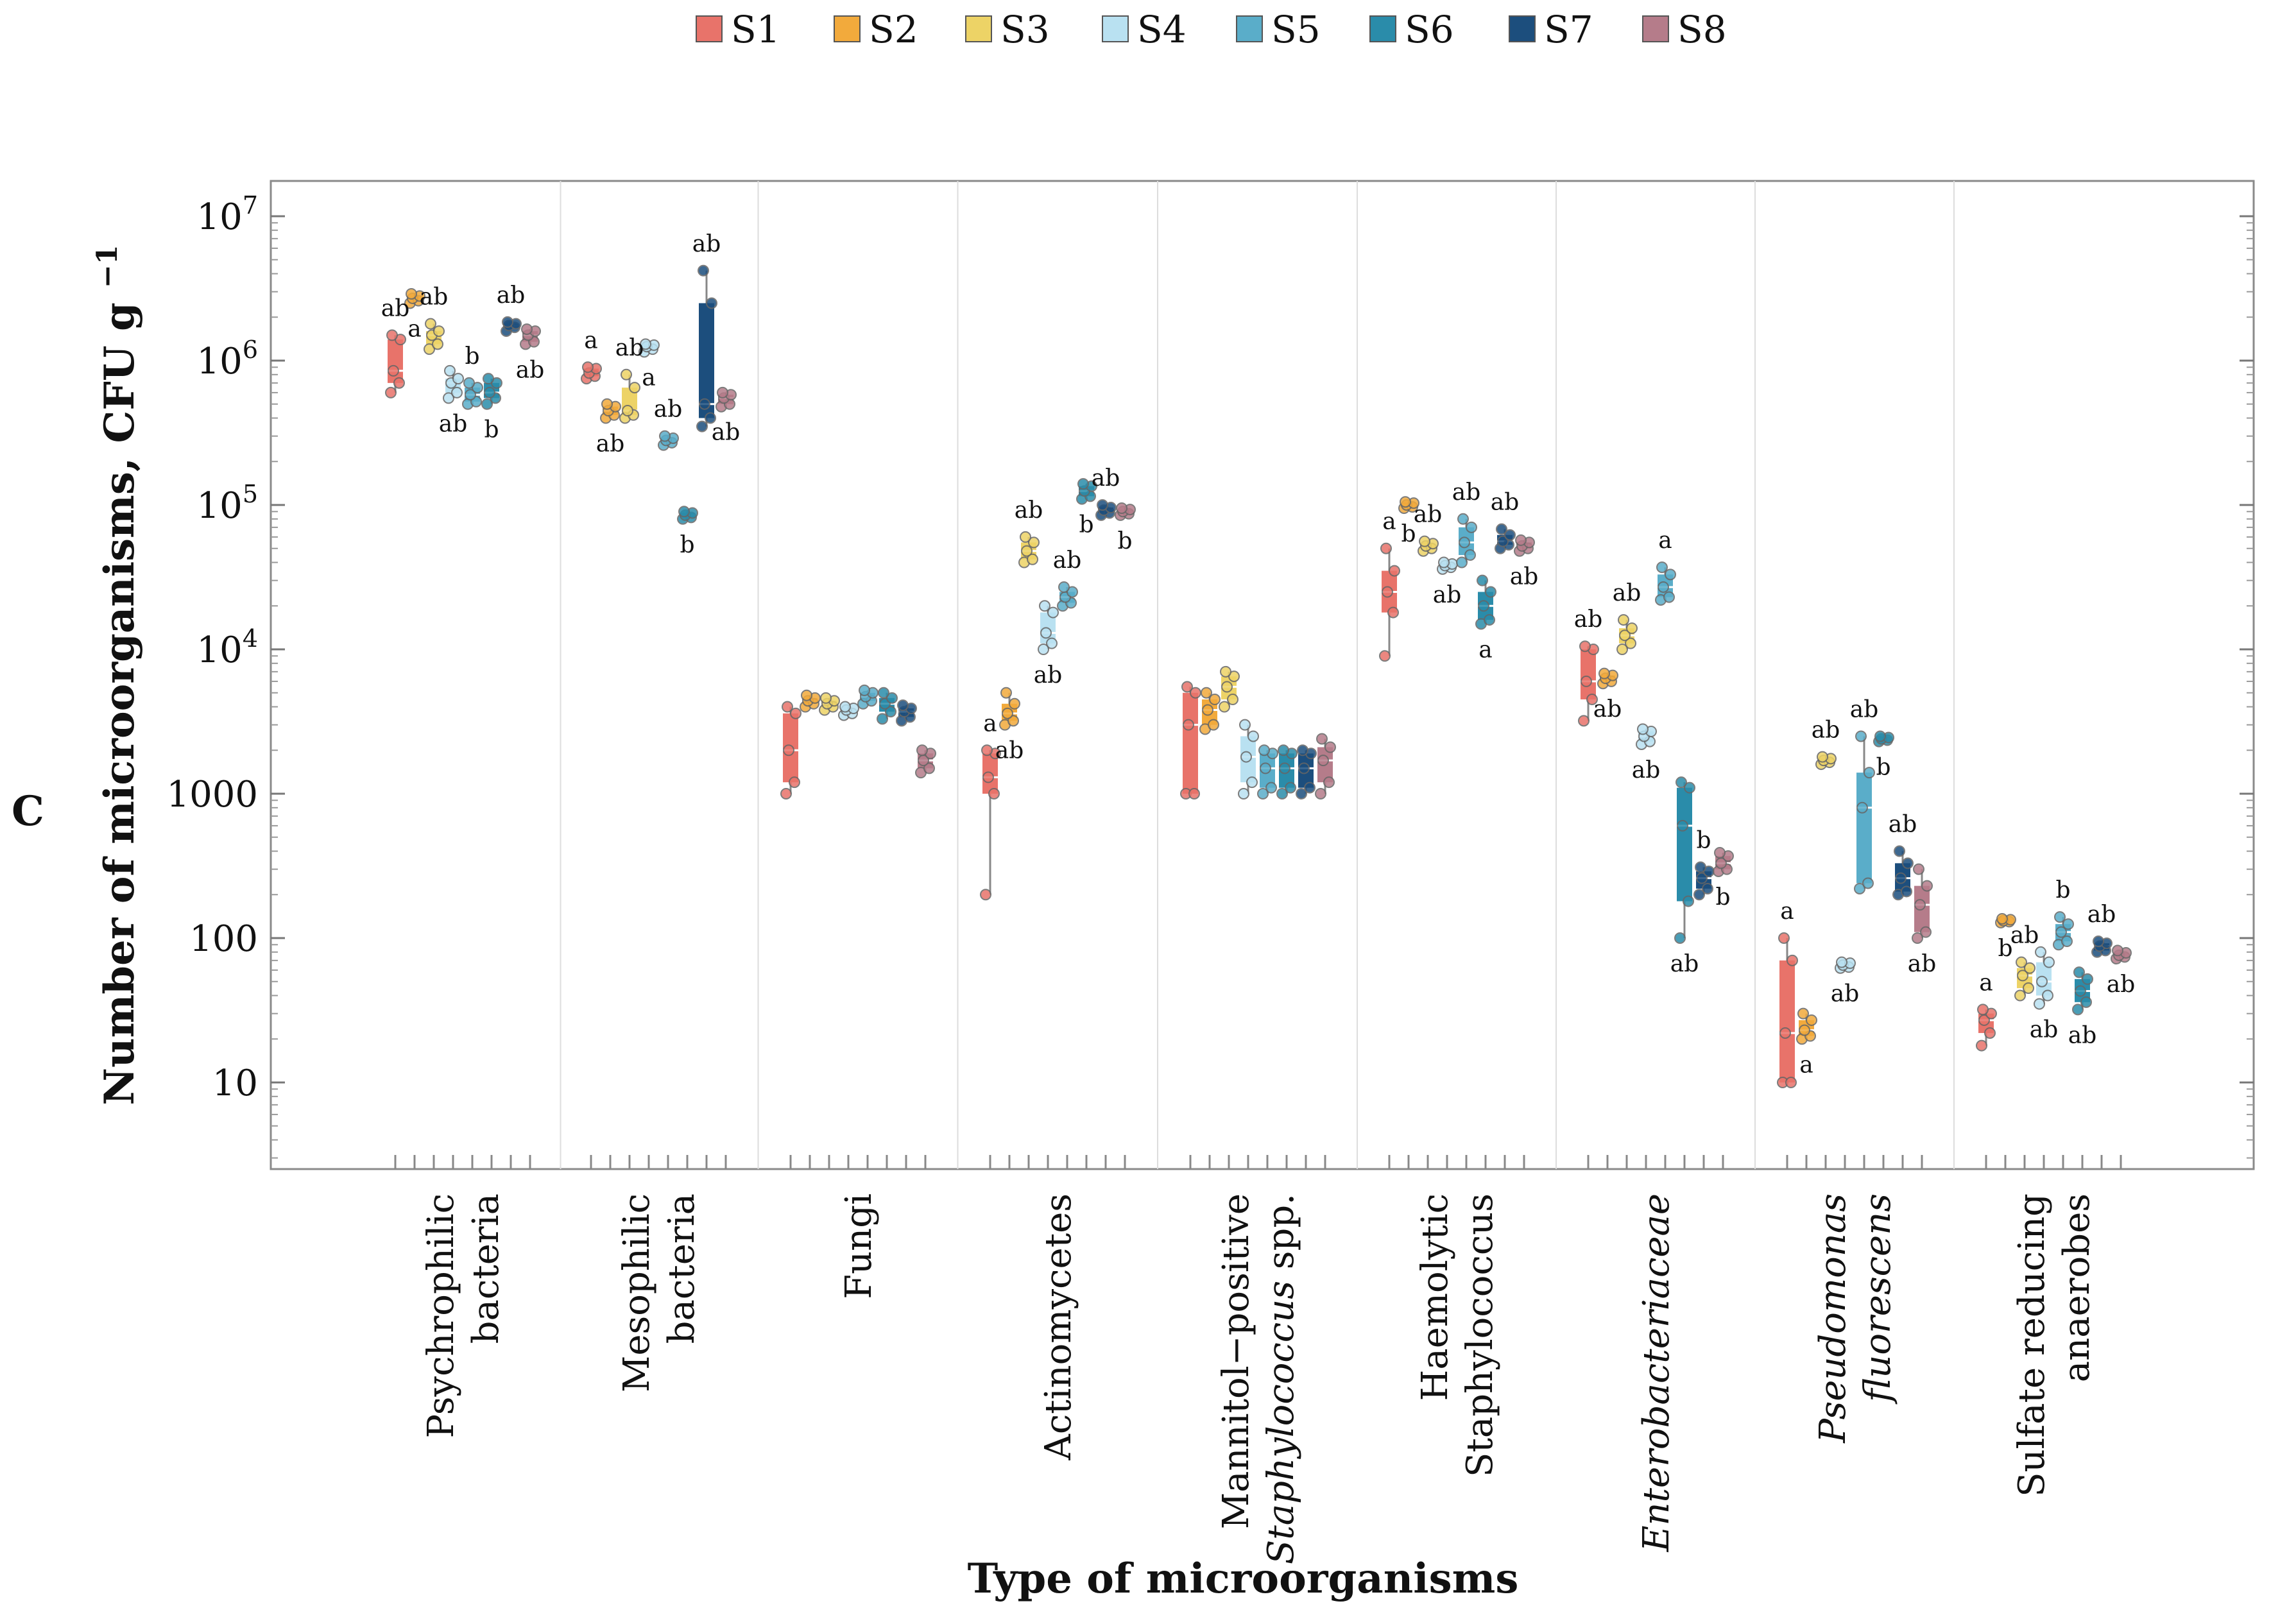  I want to click on category-label: Actinomycetes, so click(1058, 1327).